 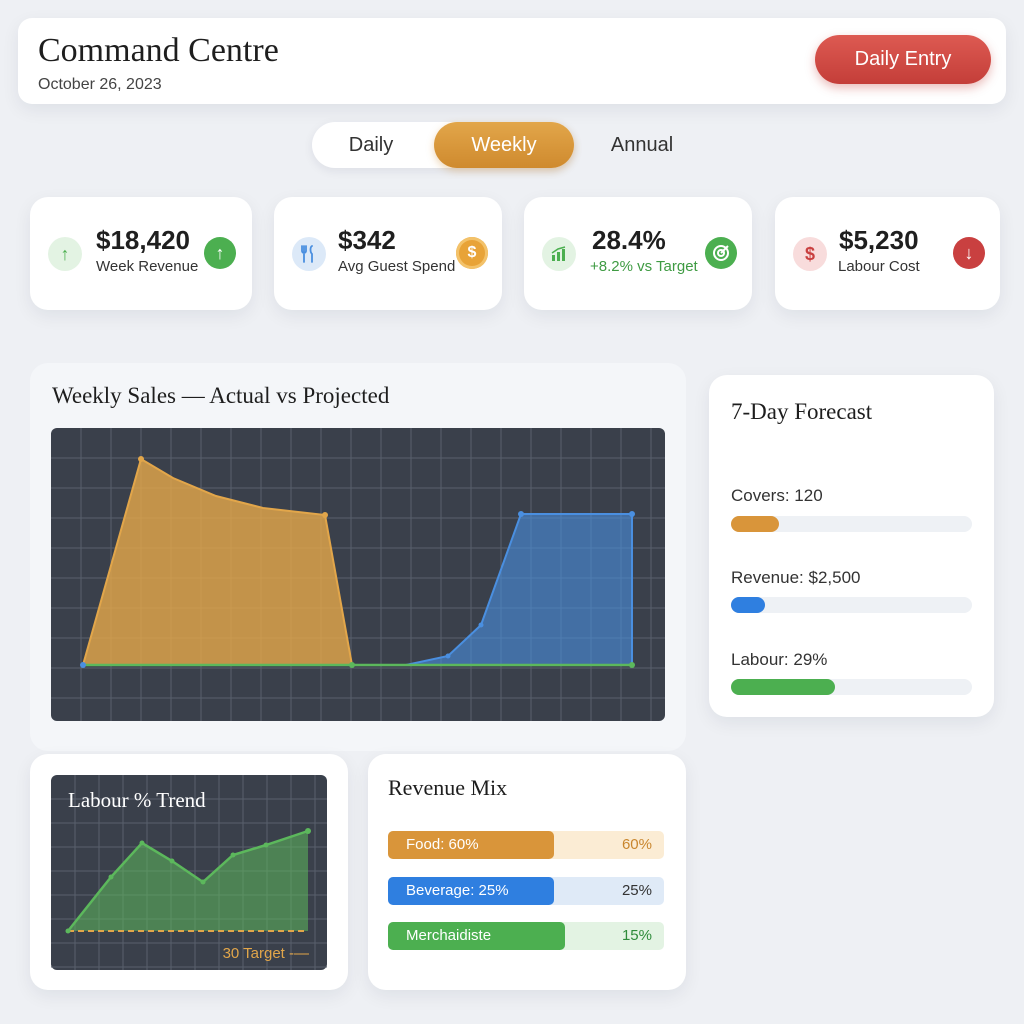 I want to click on kpi-label: Week Revenue, so click(x=147, y=266).